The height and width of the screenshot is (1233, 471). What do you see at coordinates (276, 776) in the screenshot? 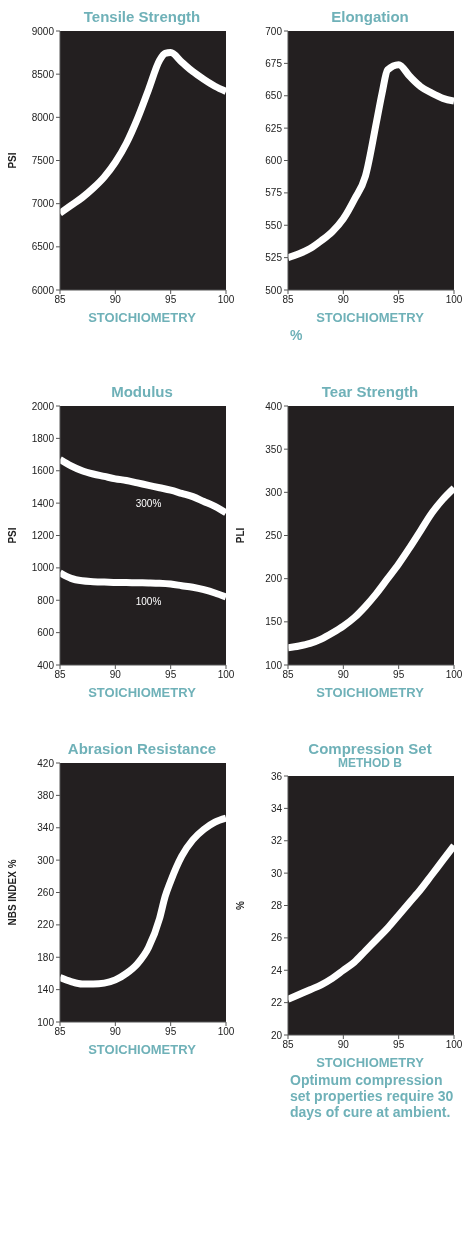
I see `y-tick-label: 36` at bounding box center [276, 776].